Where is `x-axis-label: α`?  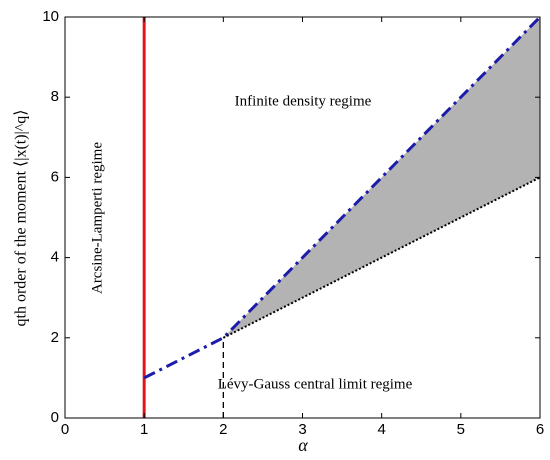 x-axis-label: α is located at coordinates (303, 445).